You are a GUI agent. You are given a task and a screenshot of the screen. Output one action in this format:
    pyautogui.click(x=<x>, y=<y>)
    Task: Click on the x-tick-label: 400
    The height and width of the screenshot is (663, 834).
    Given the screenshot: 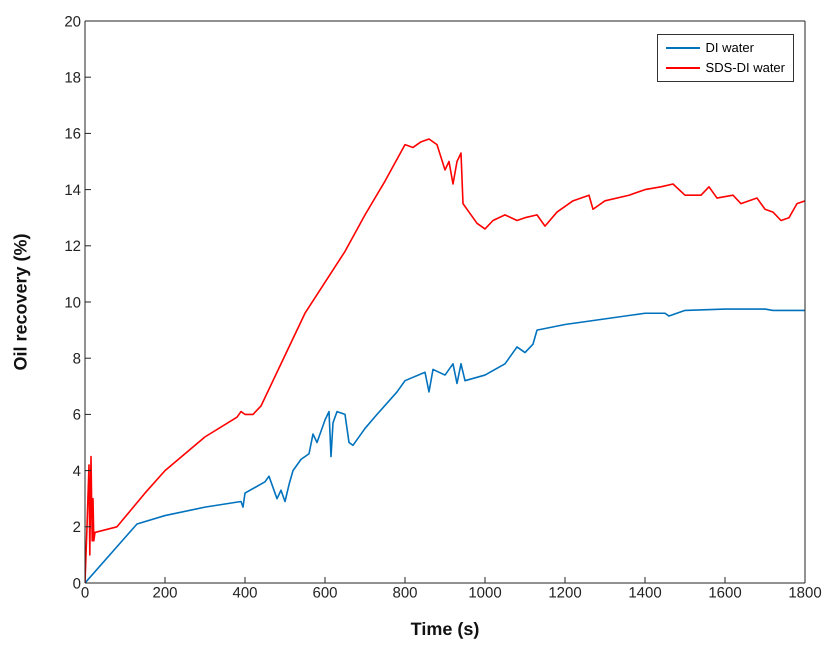 What is the action you would take?
    pyautogui.click(x=245, y=593)
    